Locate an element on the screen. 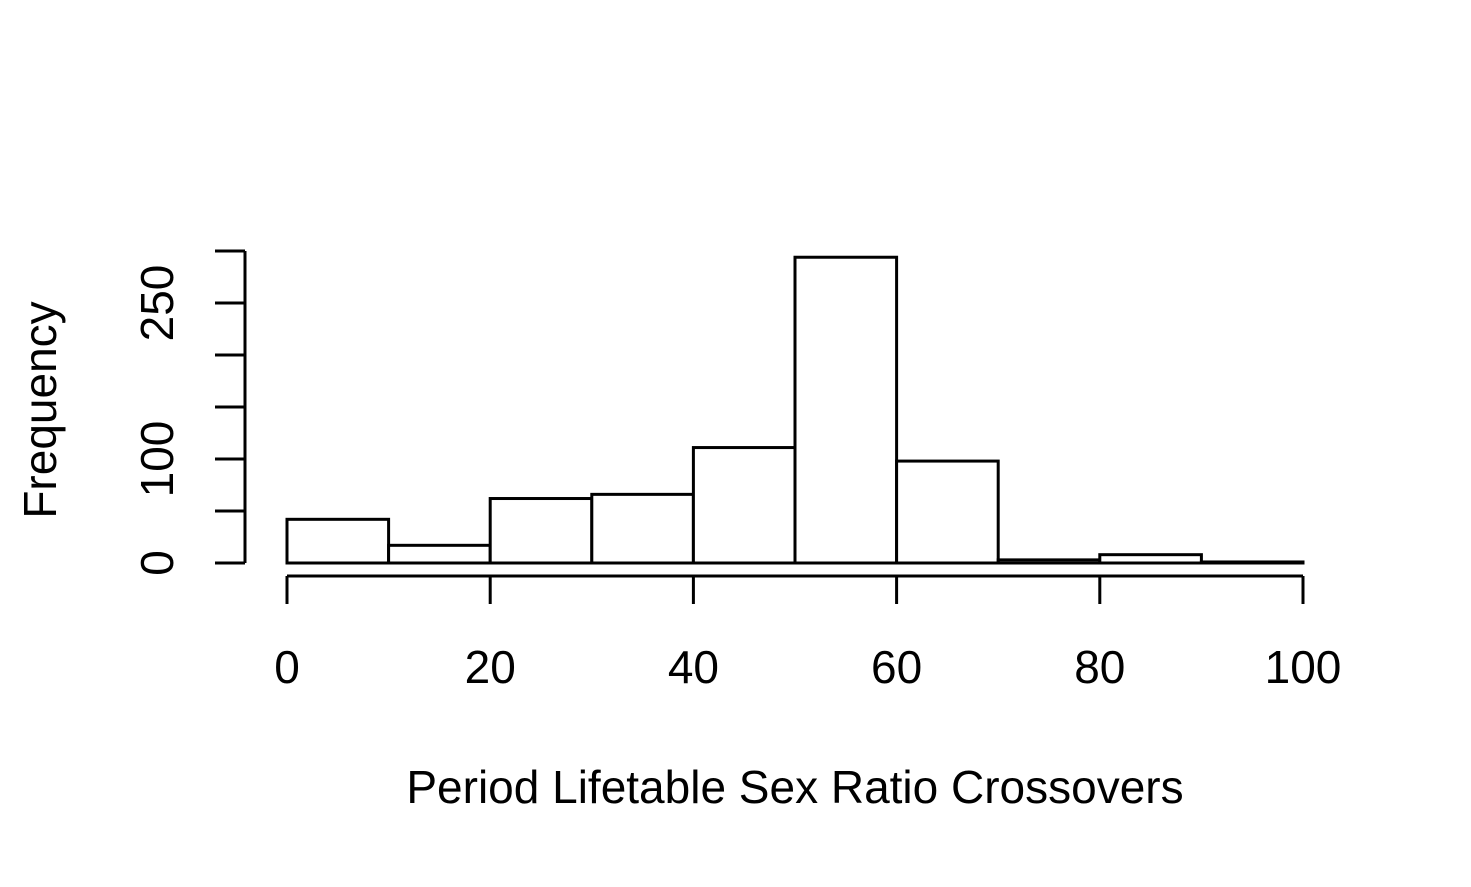 Image resolution: width=1471 pixels, height=887 pixels. x-axis-tick-label: 60 is located at coordinates (896, 667).